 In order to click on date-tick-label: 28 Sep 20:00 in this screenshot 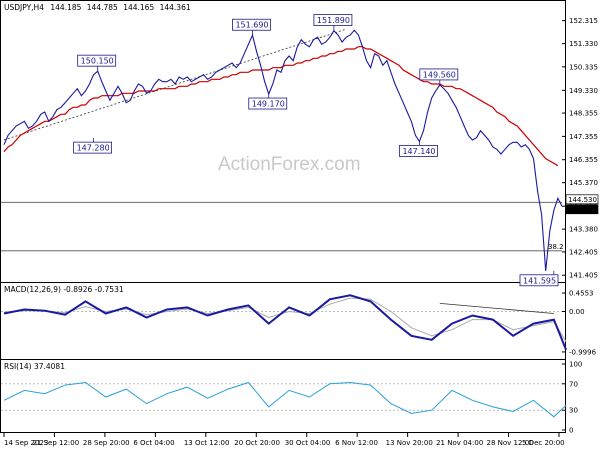, I will do `click(106, 443)`.